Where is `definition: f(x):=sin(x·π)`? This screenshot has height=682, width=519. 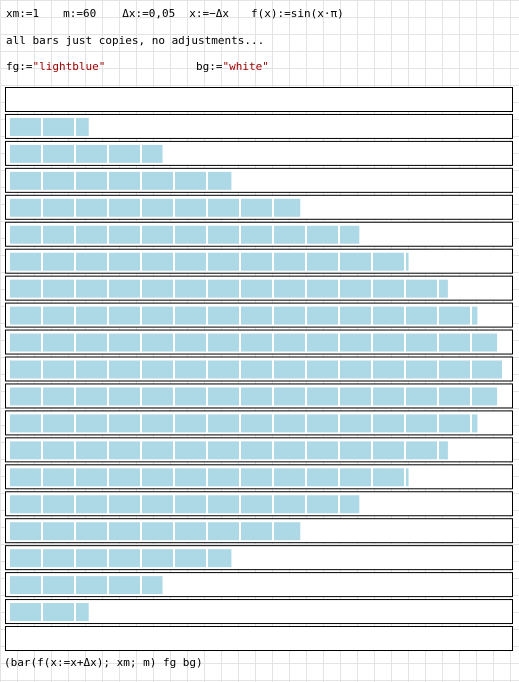 definition: f(x):=sin(x·π) is located at coordinates (297, 13).